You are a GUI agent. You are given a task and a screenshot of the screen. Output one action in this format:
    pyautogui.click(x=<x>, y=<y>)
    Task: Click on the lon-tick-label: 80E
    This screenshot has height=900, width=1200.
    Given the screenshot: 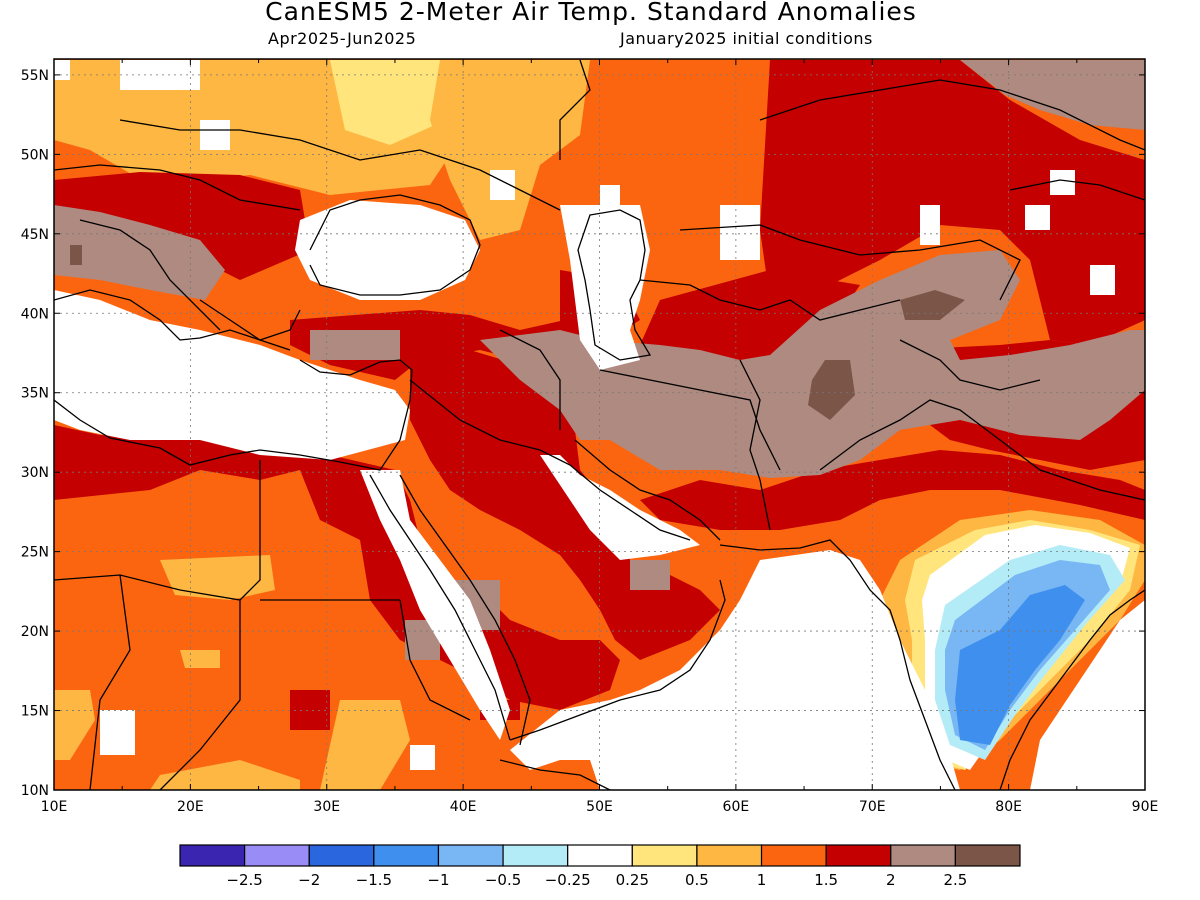 What is the action you would take?
    pyautogui.click(x=1008, y=807)
    